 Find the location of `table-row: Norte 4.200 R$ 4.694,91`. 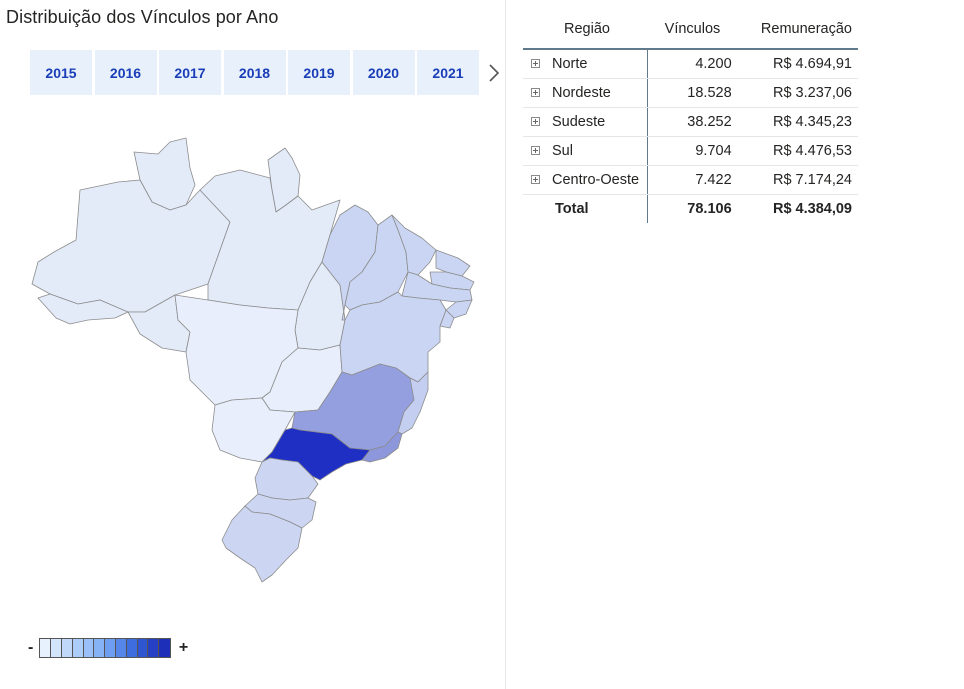

table-row: Norte 4.200 R$ 4.694,91 is located at coordinates (690, 64).